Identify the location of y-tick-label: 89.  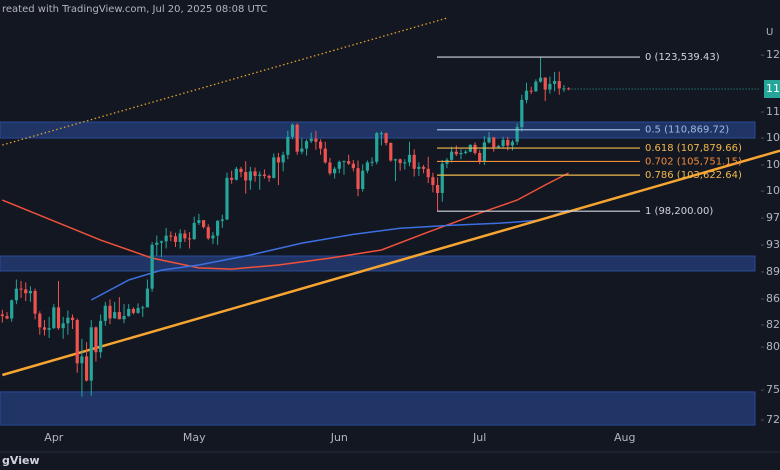
(773, 271).